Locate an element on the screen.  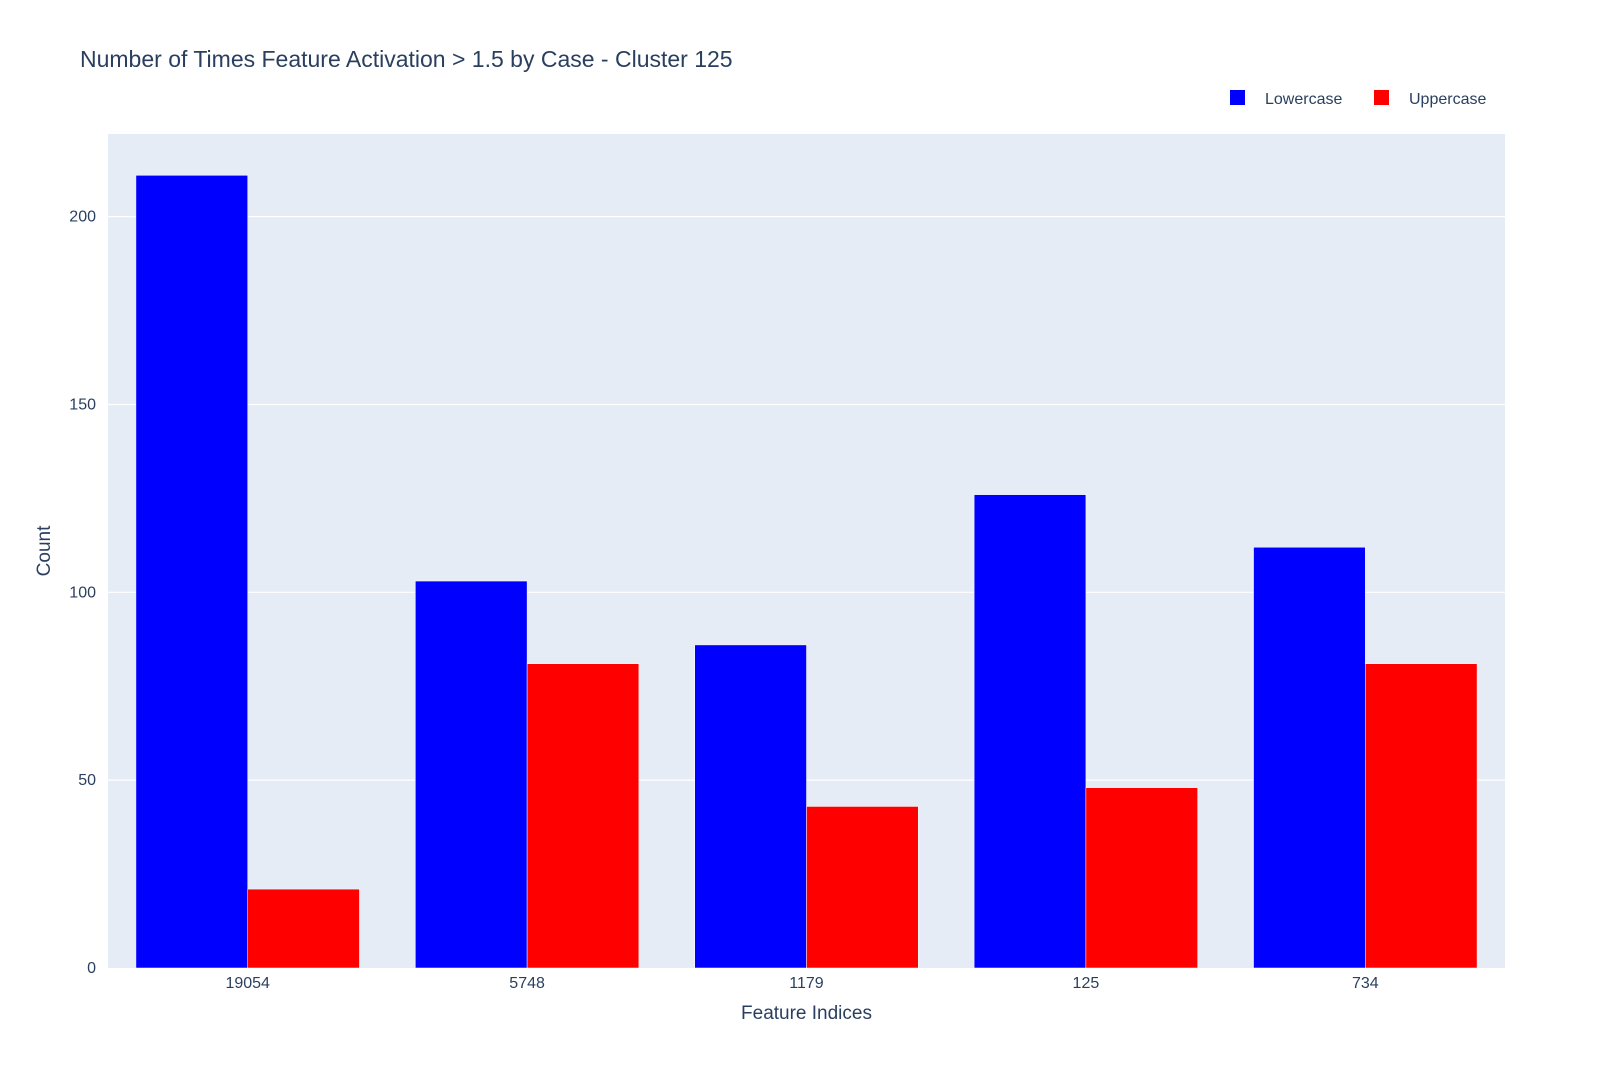
y-tick-label: 200 is located at coordinates (82, 217).